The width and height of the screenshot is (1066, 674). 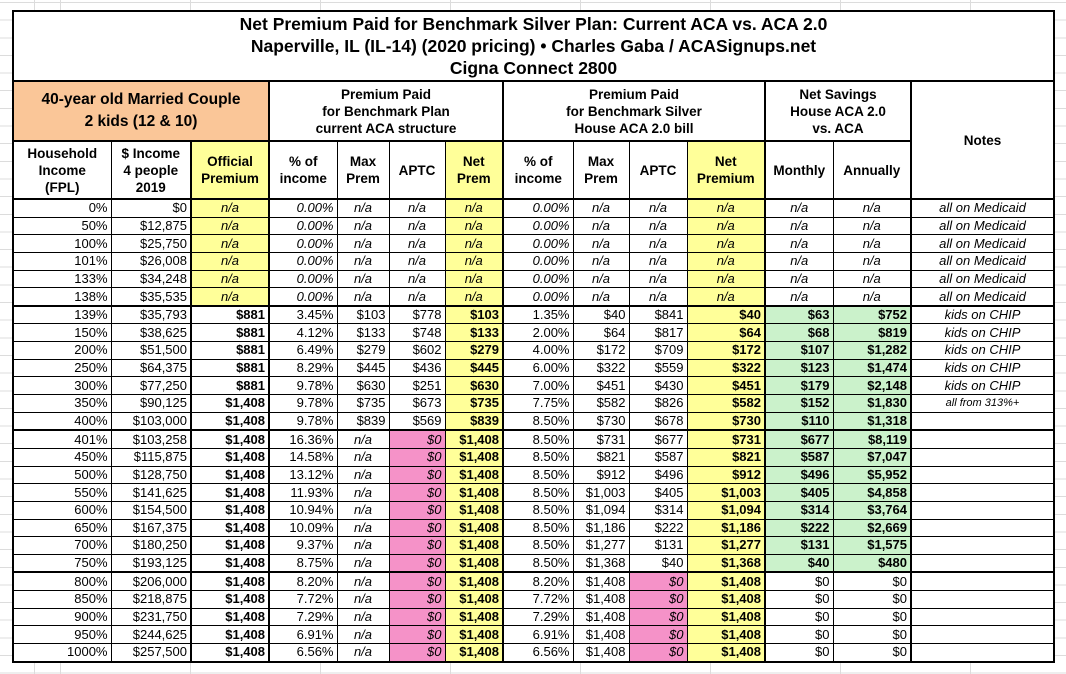 I want to click on table-cell: $34,248, so click(x=151, y=279).